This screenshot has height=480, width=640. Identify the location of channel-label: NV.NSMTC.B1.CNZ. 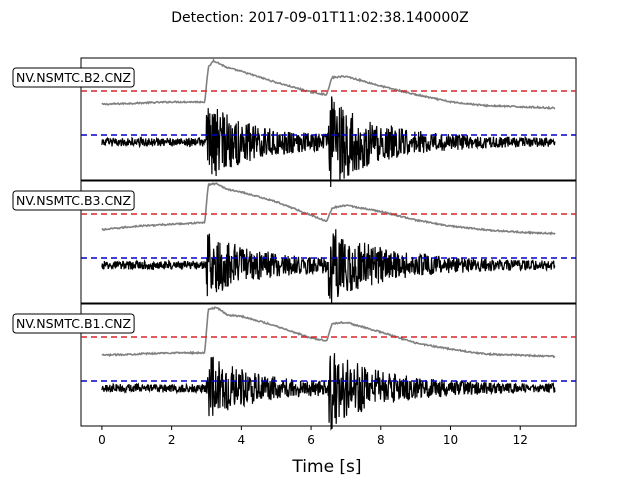
(73, 323).